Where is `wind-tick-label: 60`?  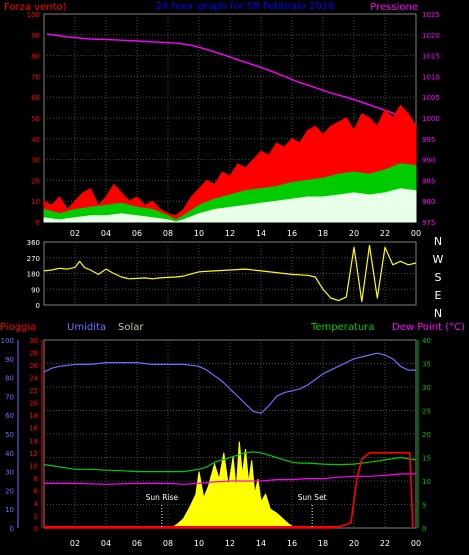 wind-tick-label: 60 is located at coordinates (35, 98).